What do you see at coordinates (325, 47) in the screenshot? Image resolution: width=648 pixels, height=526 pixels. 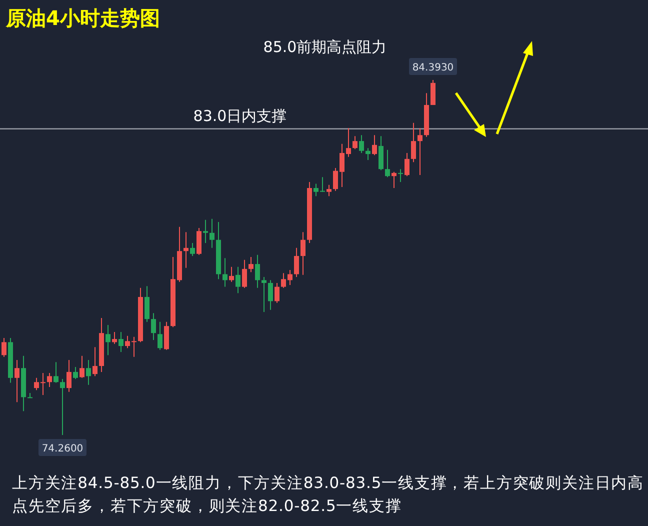 I see `text: 85.0前期高点阻力` at bounding box center [325, 47].